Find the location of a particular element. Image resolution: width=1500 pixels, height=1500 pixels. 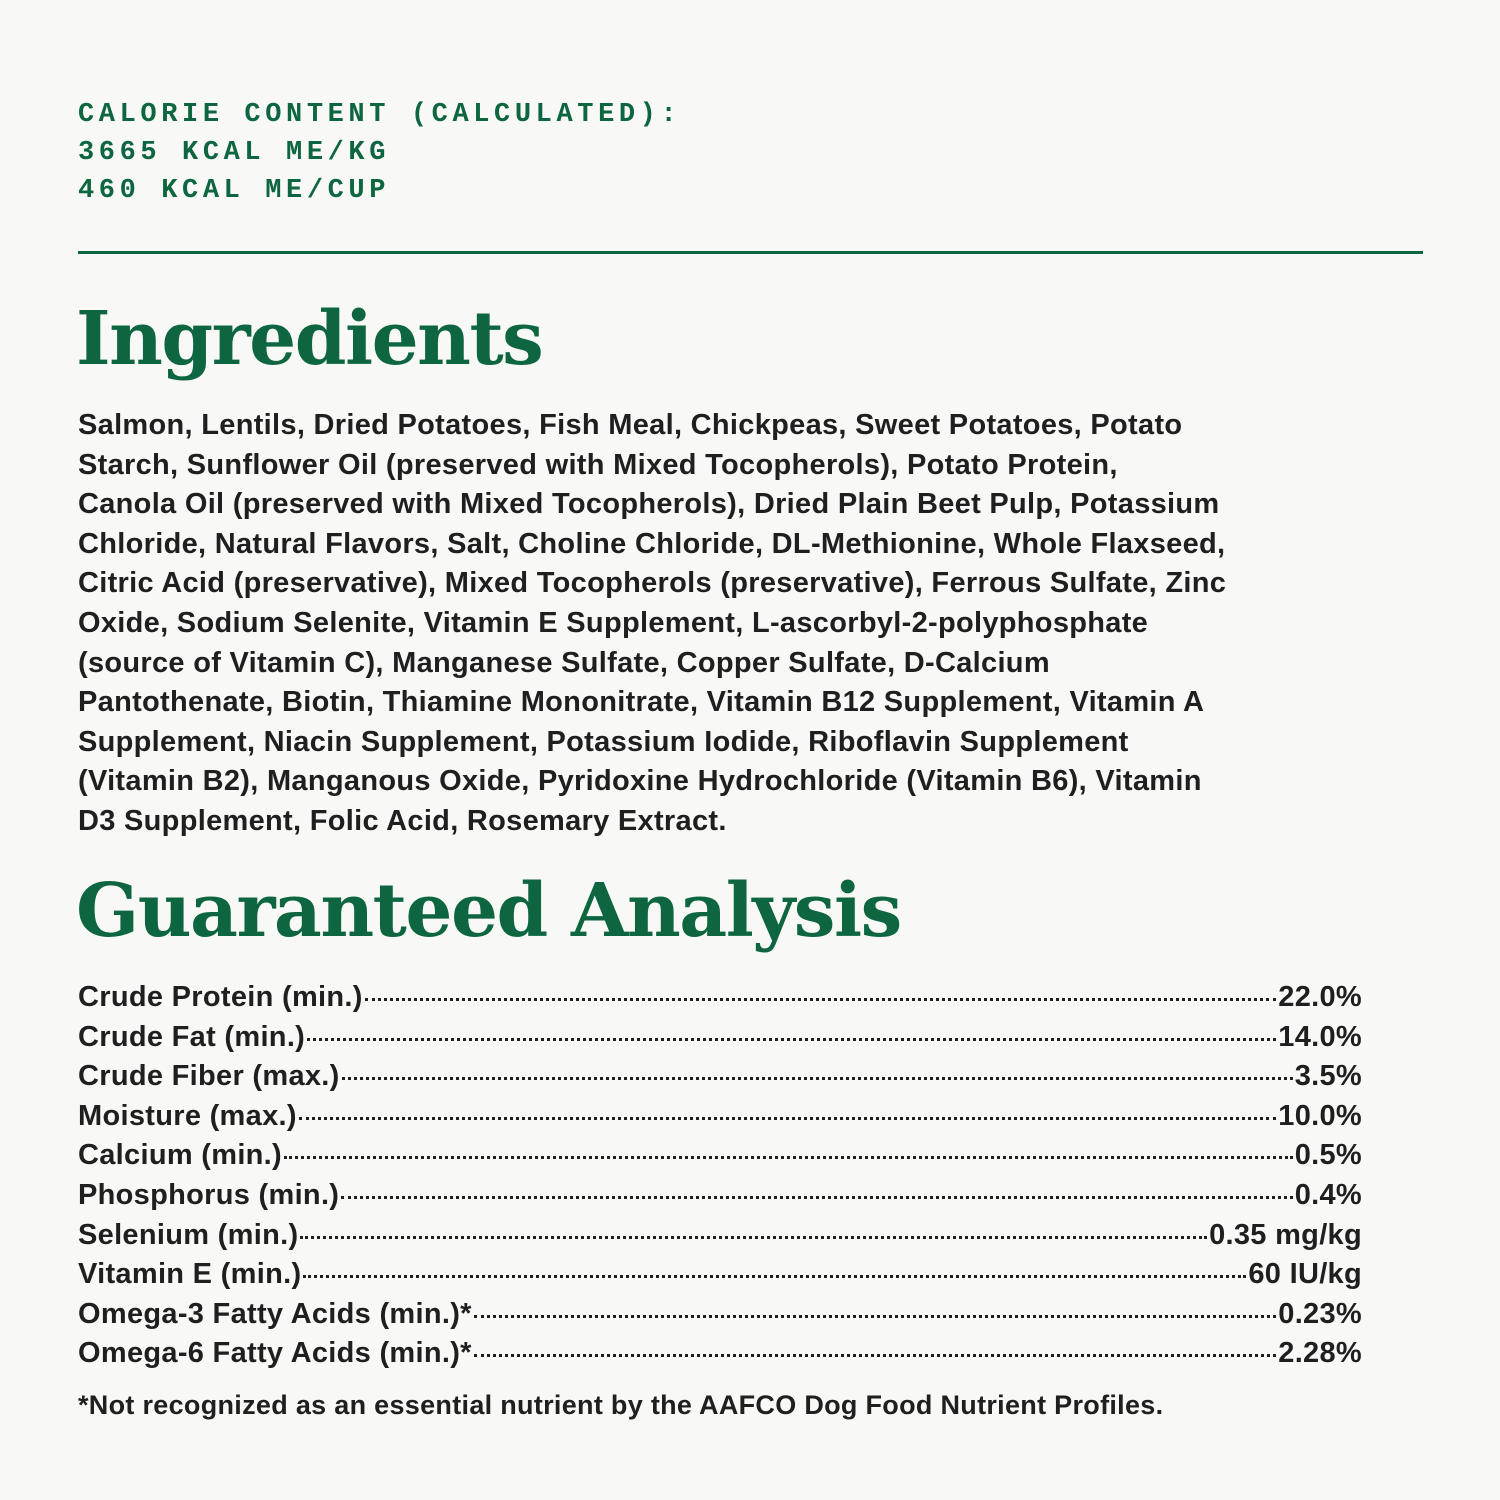

nutrient-label: Calcium (min.) is located at coordinates (180, 1155).